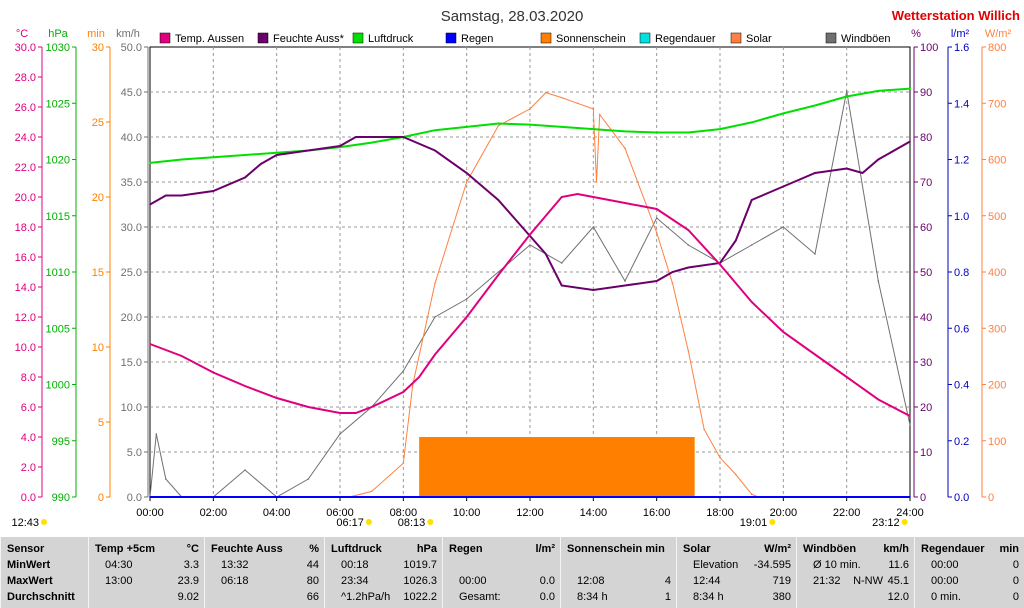  What do you see at coordinates (41, 597) in the screenshot?
I see `table-cell: Durchschnitt` at bounding box center [41, 597].